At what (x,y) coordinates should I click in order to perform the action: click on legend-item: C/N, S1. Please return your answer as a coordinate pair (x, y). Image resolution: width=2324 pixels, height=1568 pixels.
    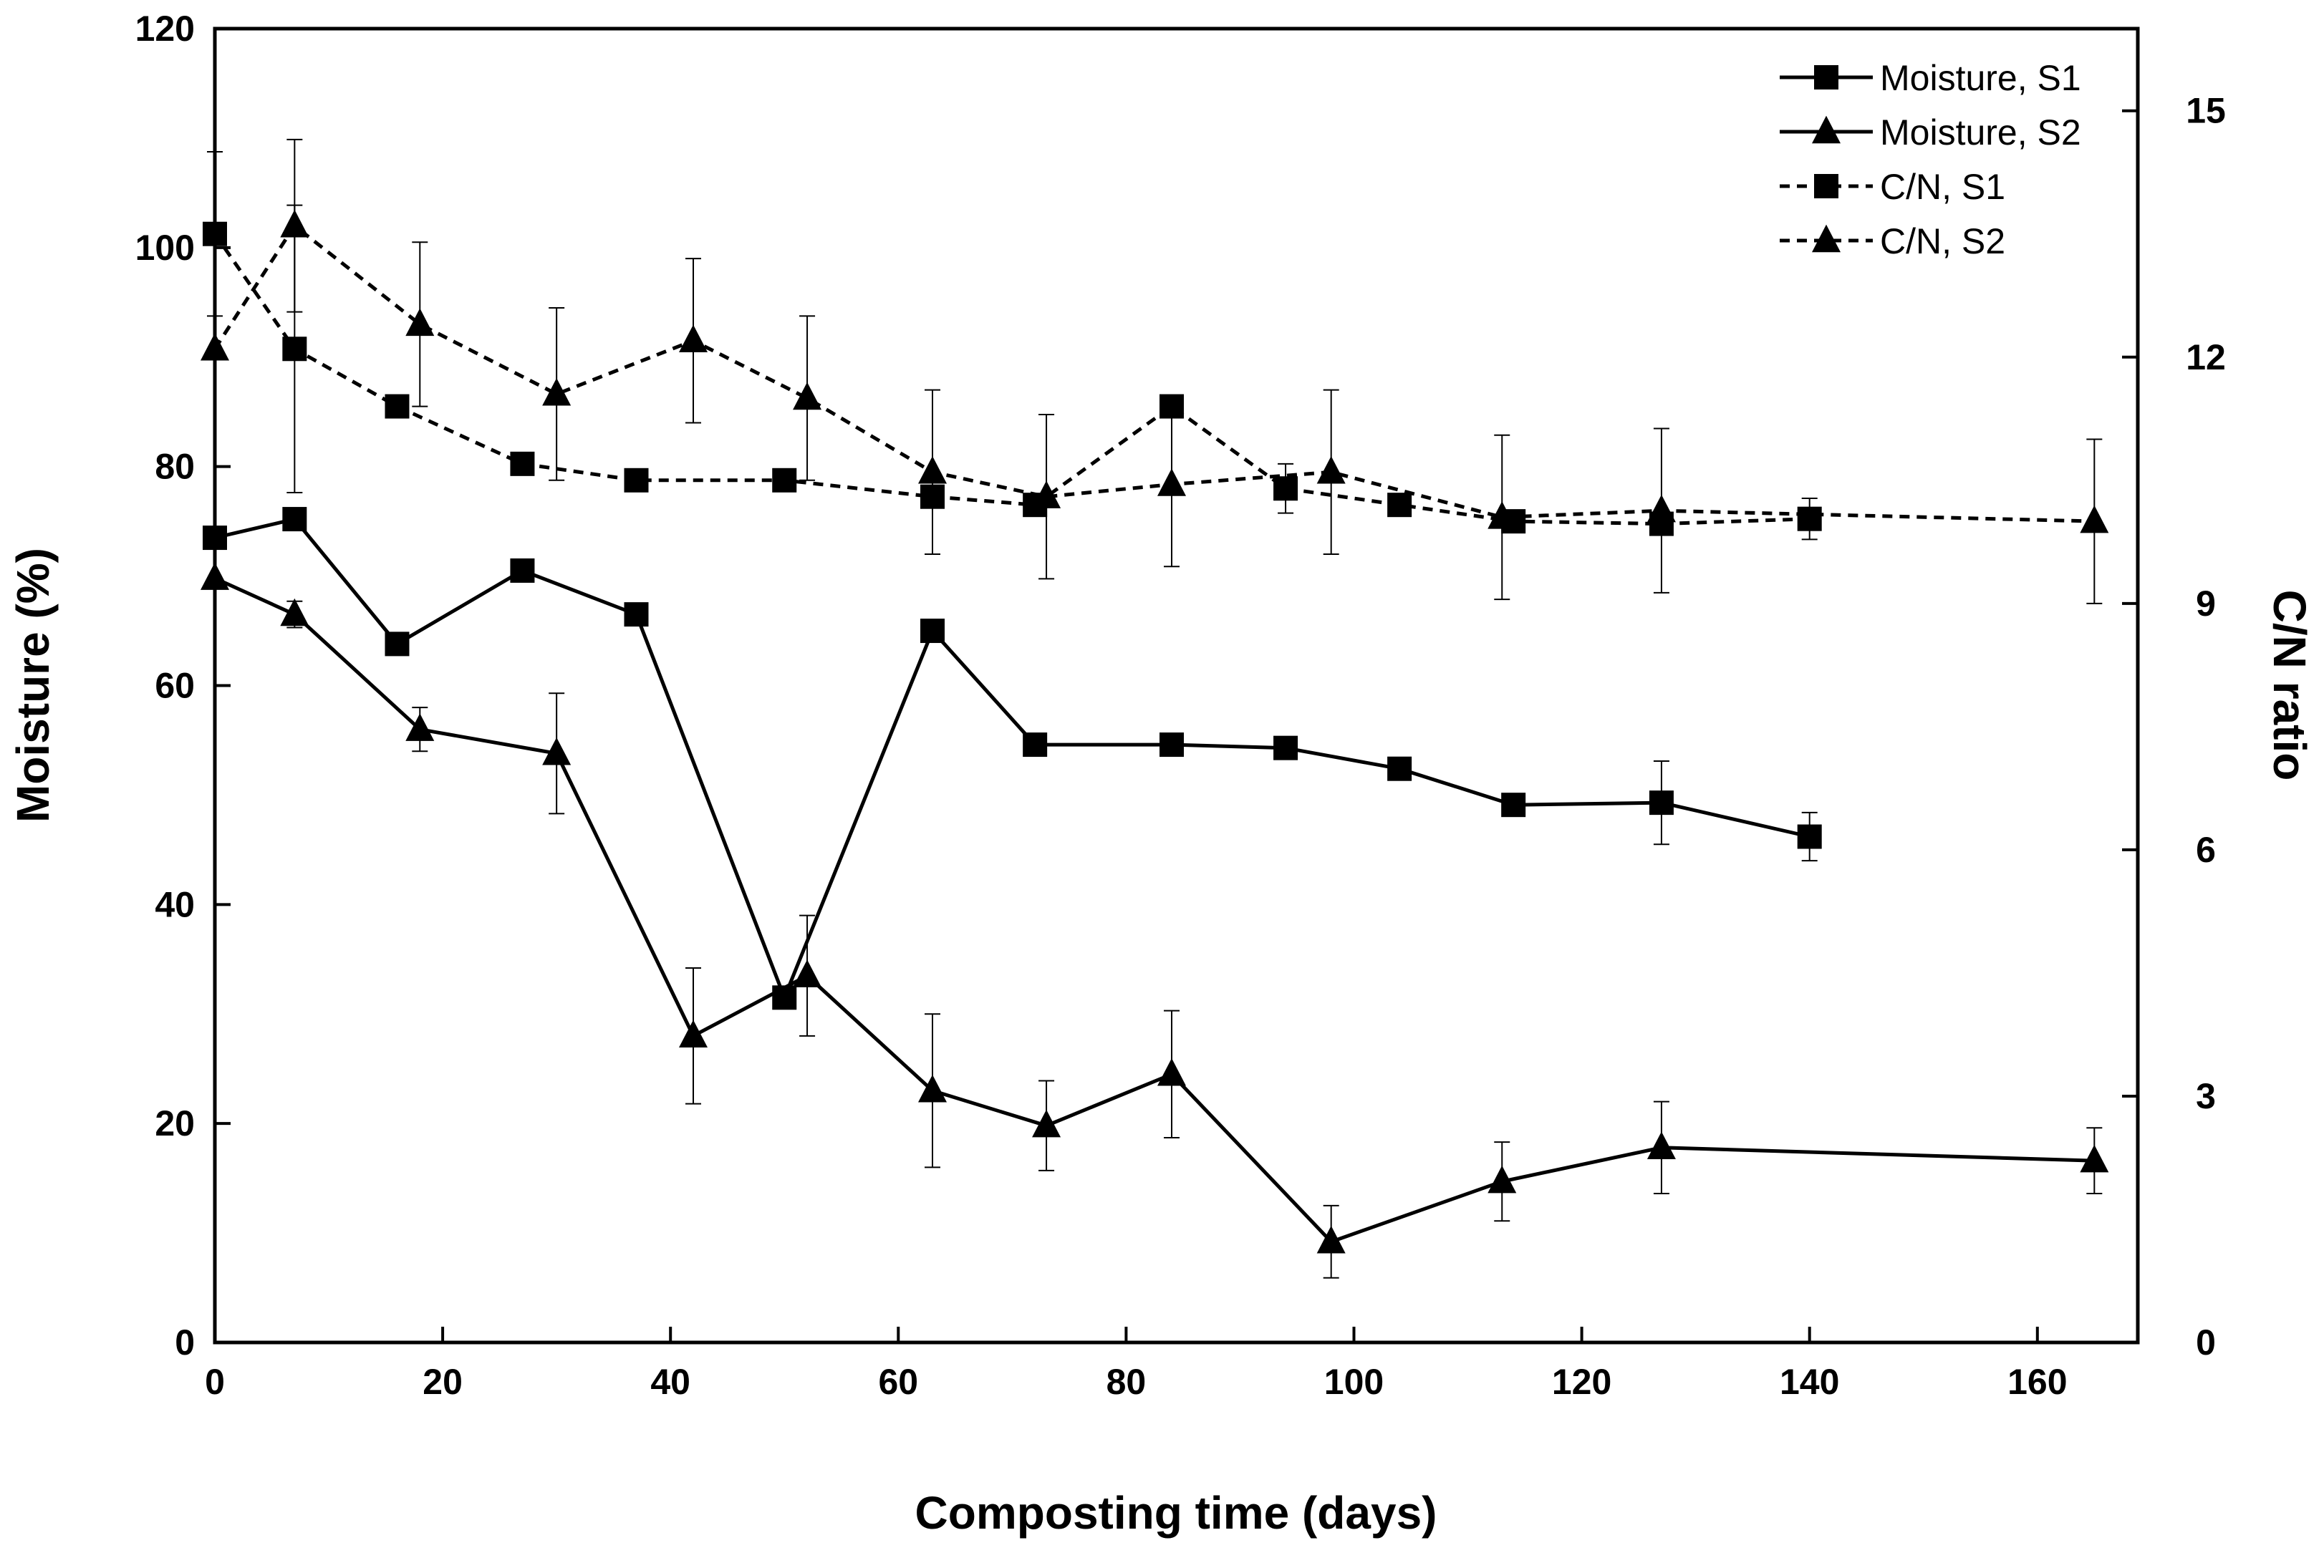
    Looking at the image, I should click on (1893, 187).